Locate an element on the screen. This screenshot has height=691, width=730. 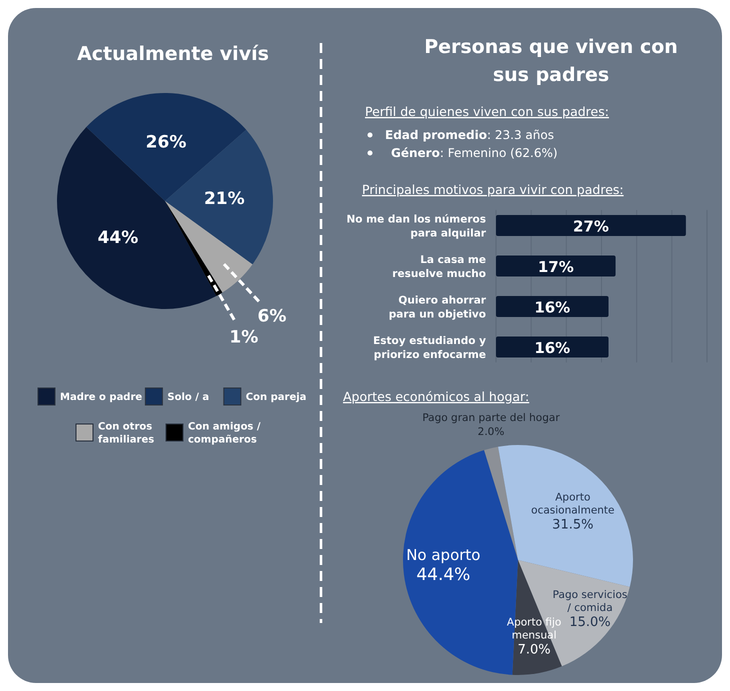
data-label: 6% is located at coordinates (272, 316).